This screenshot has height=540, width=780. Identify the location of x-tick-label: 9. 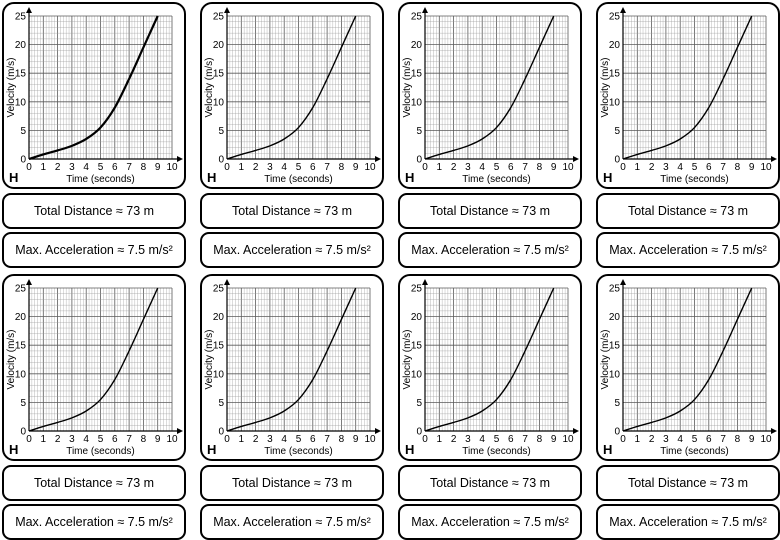
(356, 439).